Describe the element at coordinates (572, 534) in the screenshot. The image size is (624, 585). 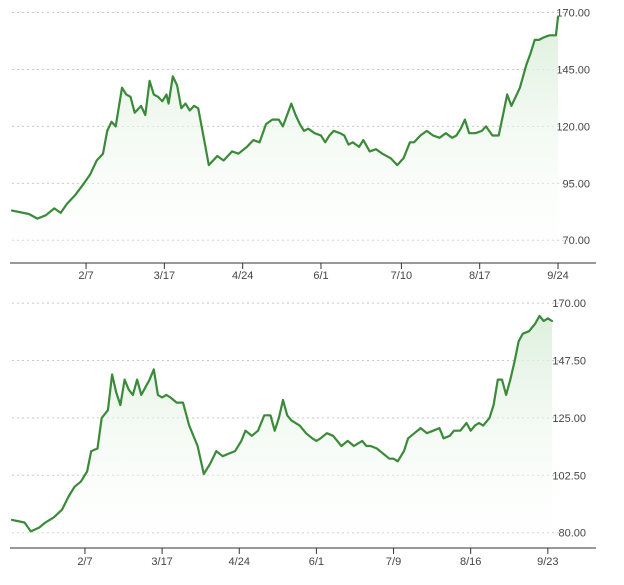
I see `y-tick-label: 80.00` at that location.